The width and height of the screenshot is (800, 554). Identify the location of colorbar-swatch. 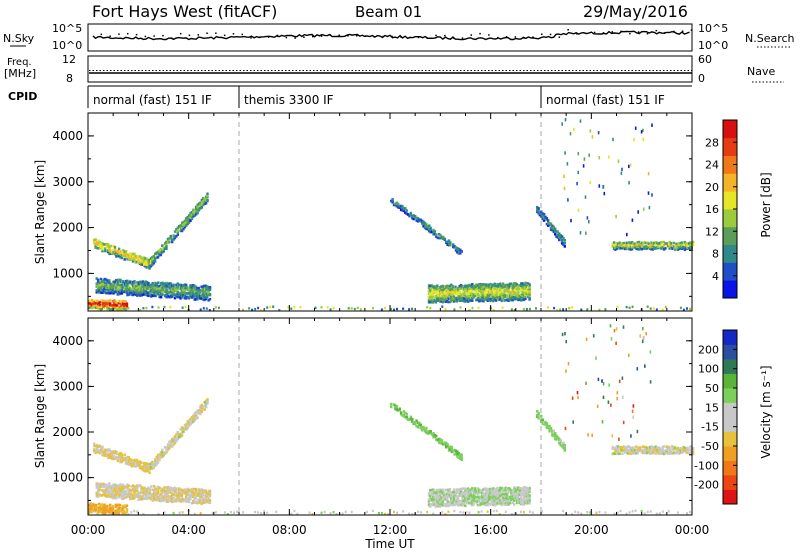
(730, 200).